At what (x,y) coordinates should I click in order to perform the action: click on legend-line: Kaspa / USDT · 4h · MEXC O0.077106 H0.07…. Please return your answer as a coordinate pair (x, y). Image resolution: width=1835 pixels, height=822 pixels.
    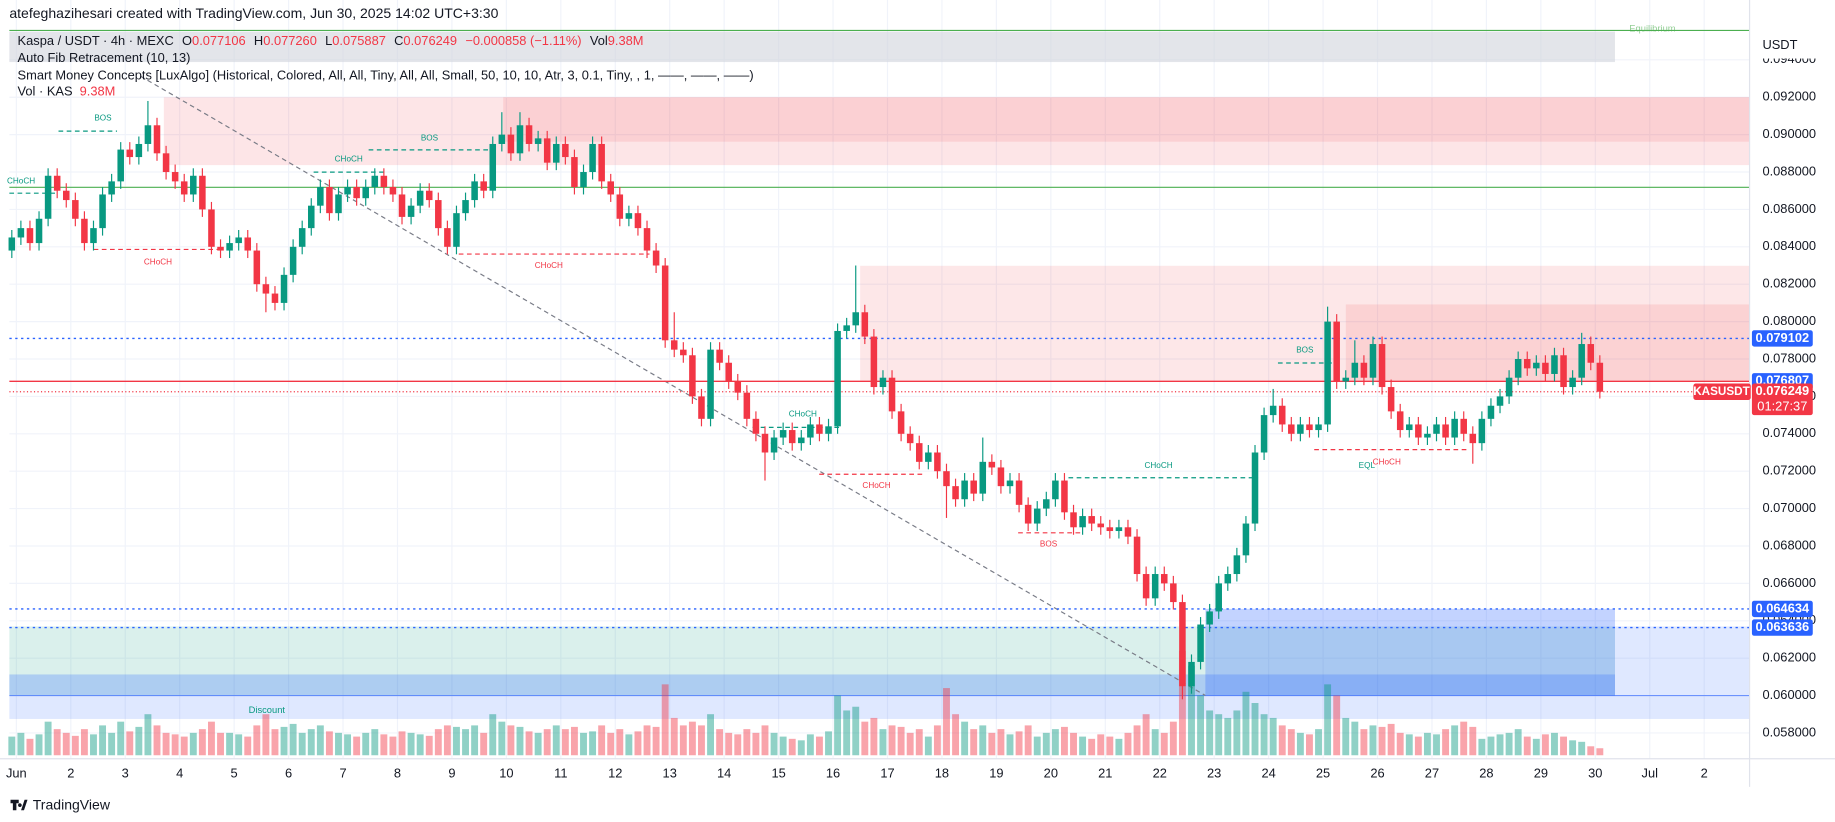
    Looking at the image, I should click on (331, 41).